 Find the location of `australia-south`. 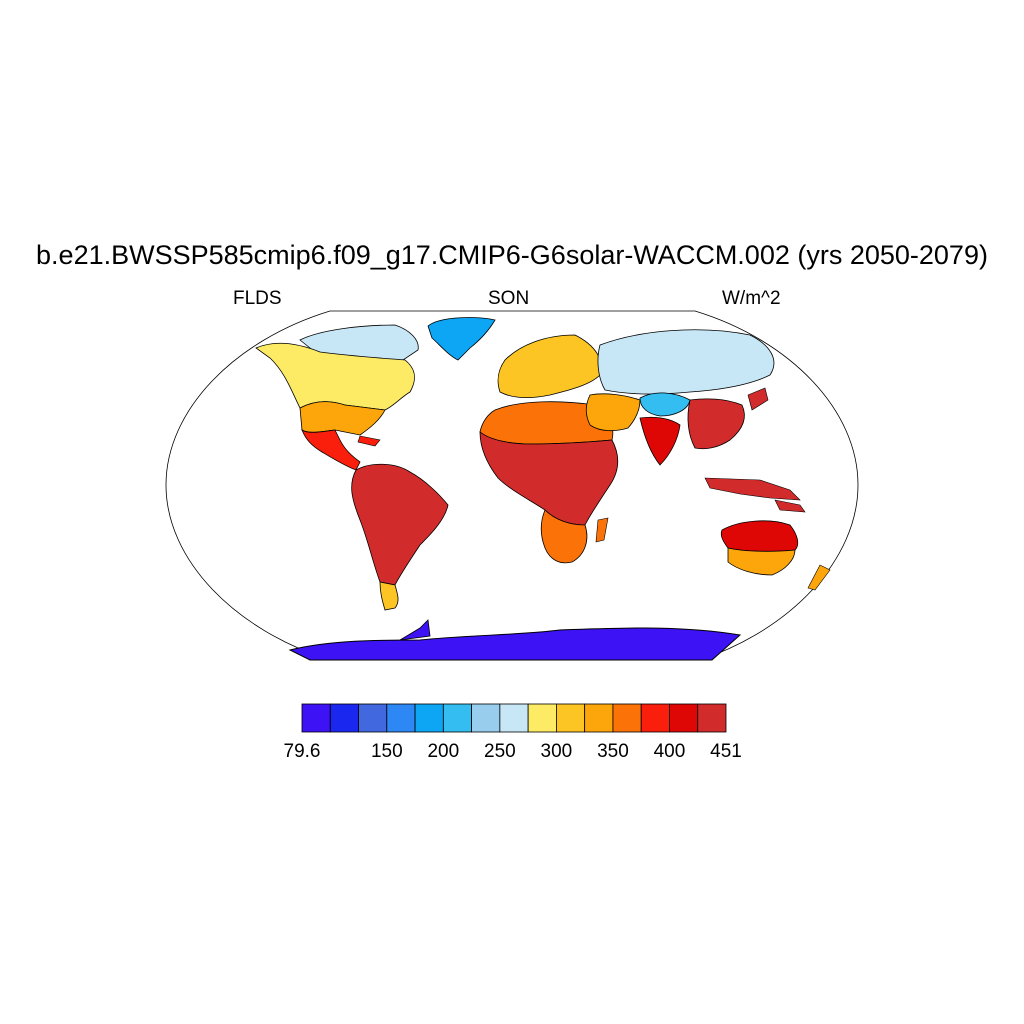

australia-south is located at coordinates (761, 561).